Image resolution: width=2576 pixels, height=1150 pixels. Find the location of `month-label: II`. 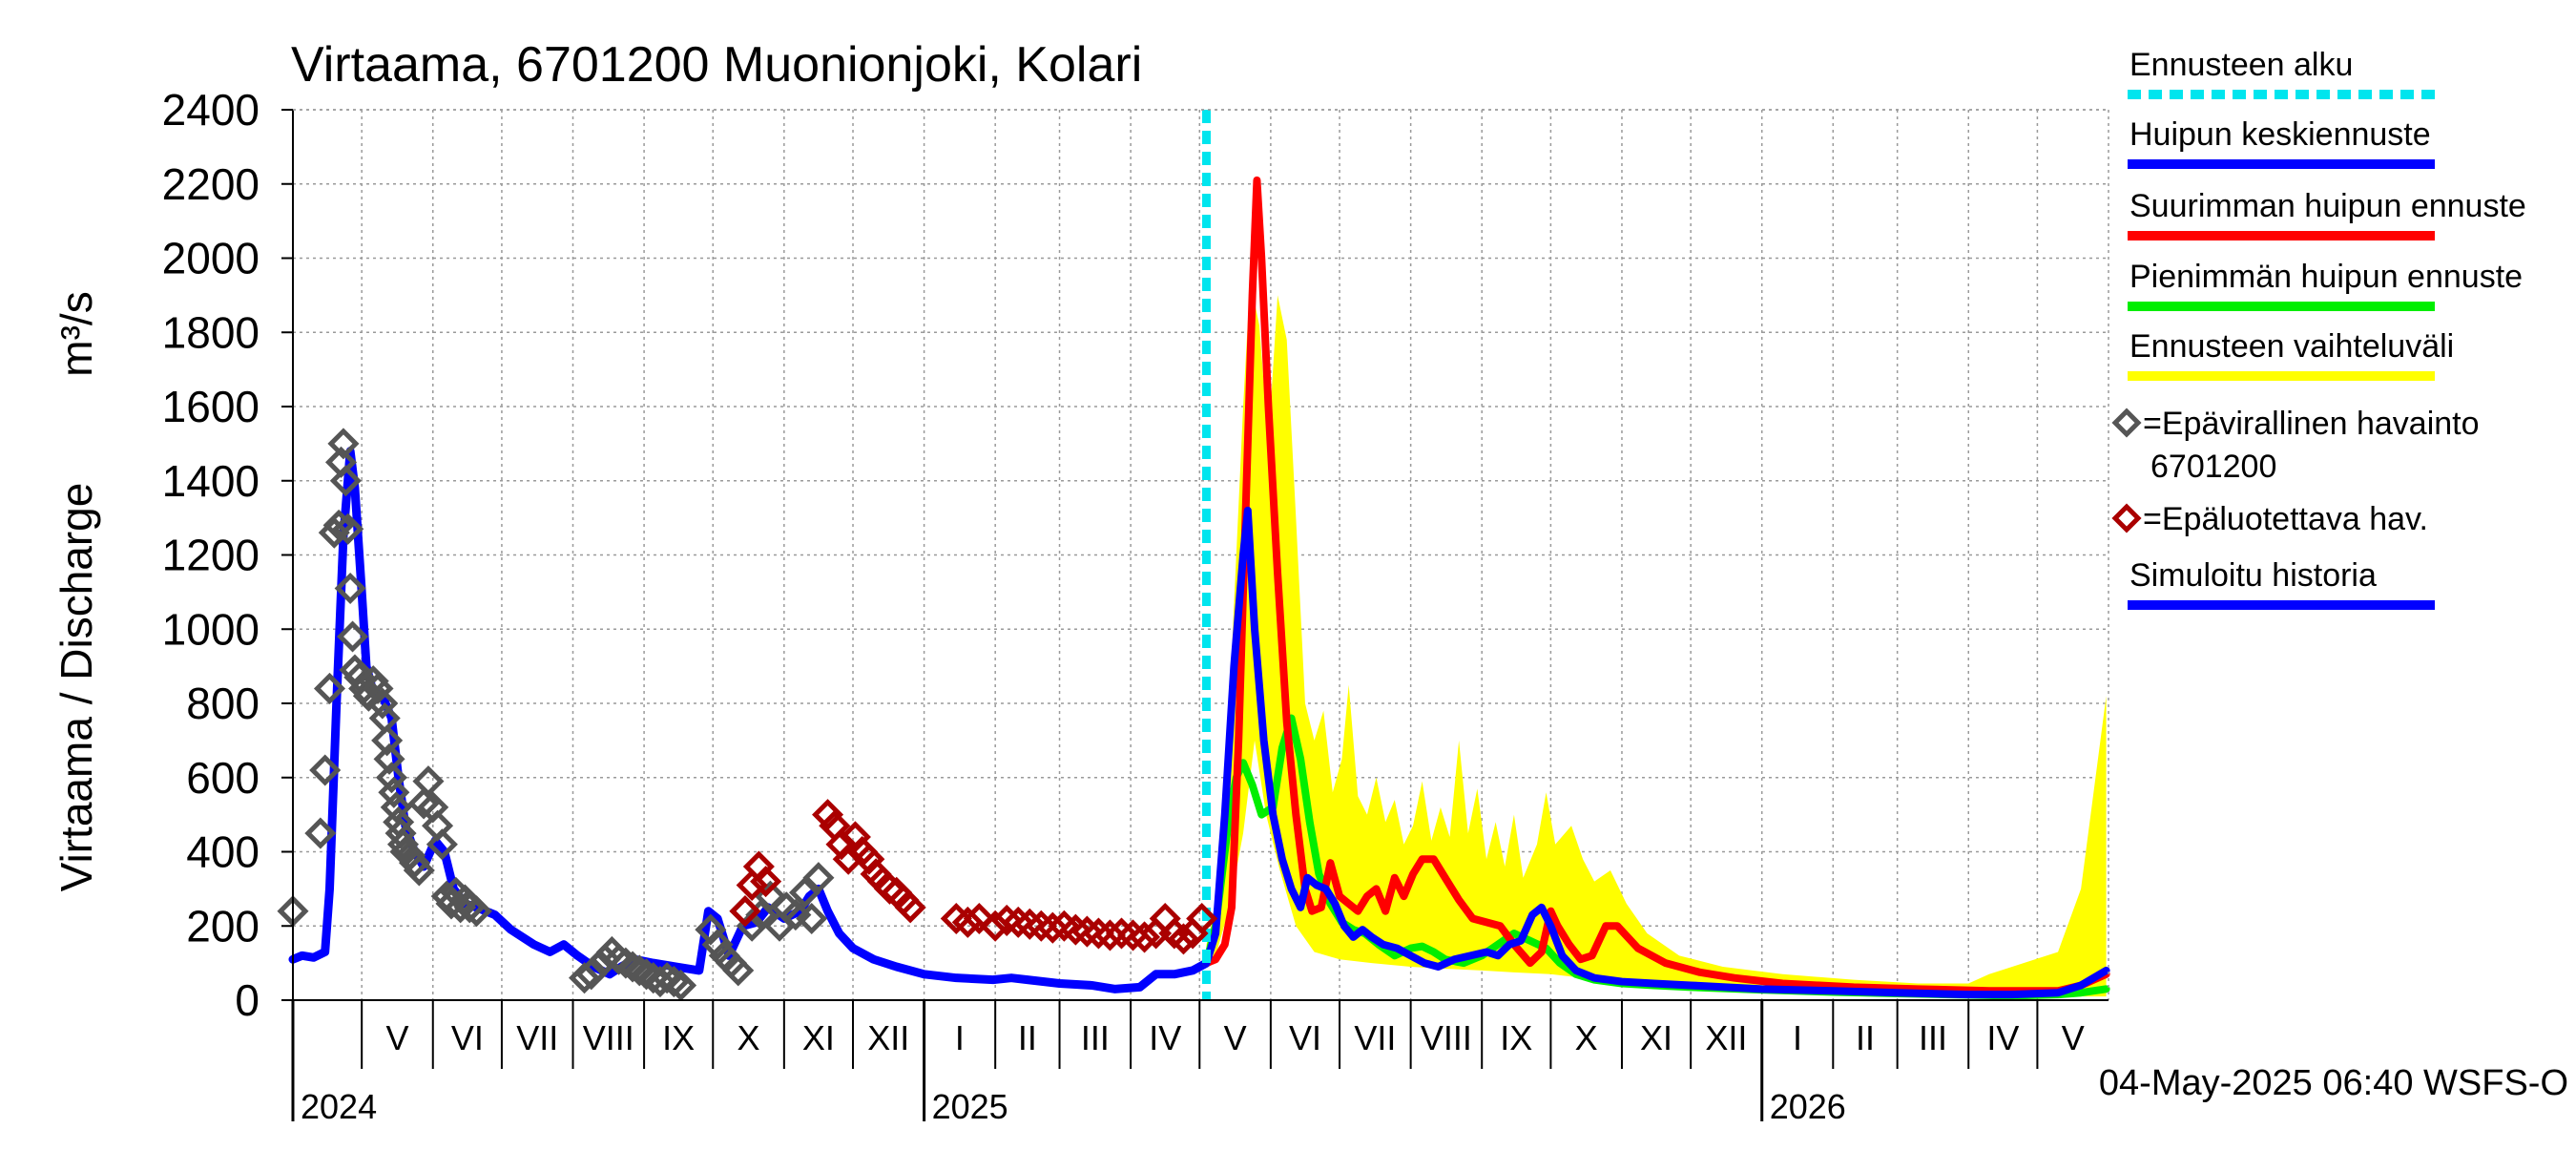

month-label: II is located at coordinates (1865, 1037).